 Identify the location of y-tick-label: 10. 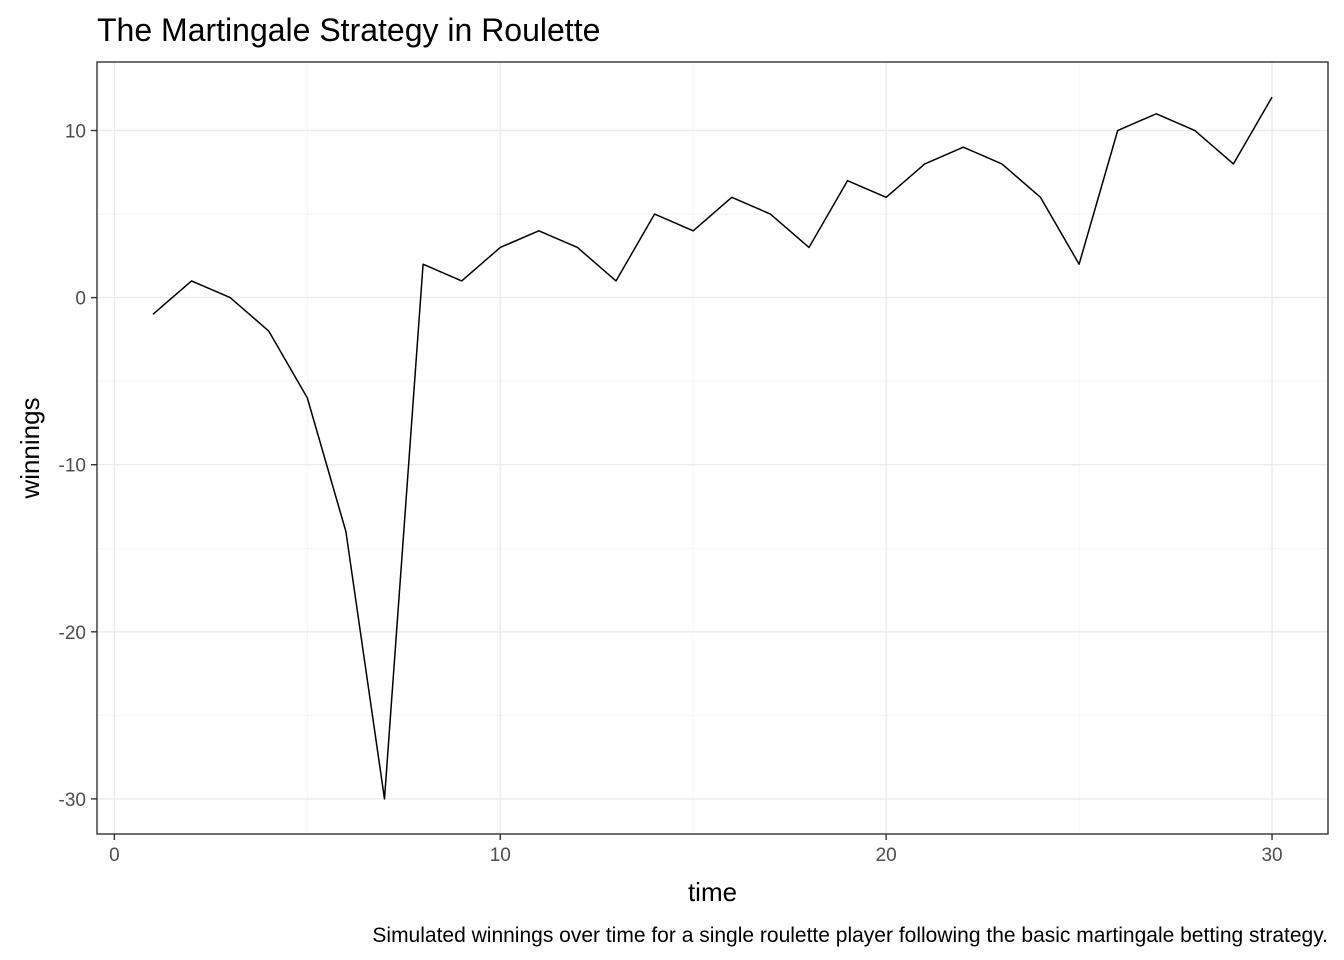
(75, 132).